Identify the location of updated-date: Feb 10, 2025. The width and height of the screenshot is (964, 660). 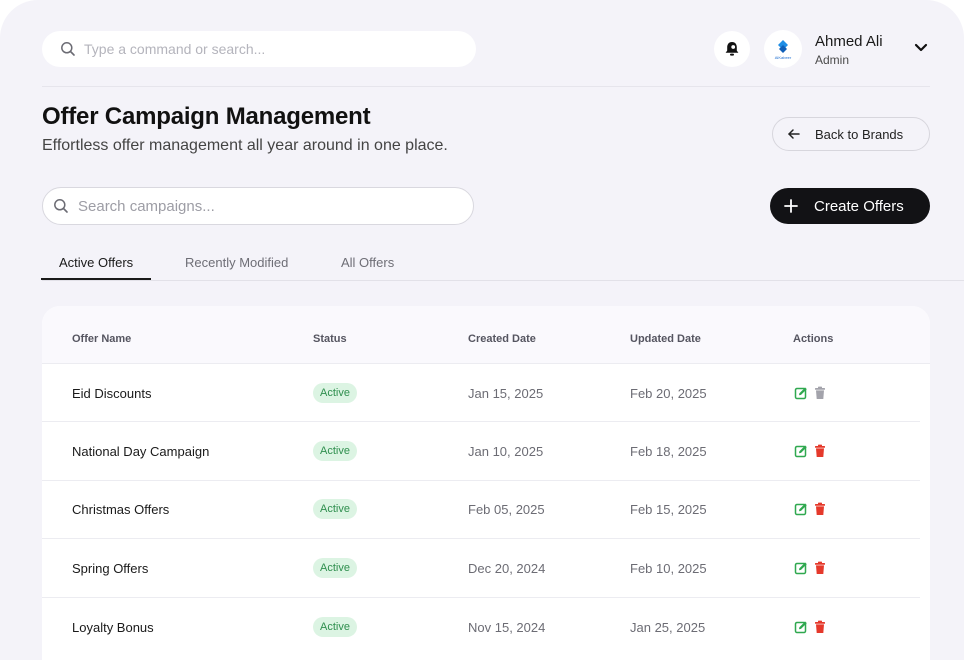
(668, 568).